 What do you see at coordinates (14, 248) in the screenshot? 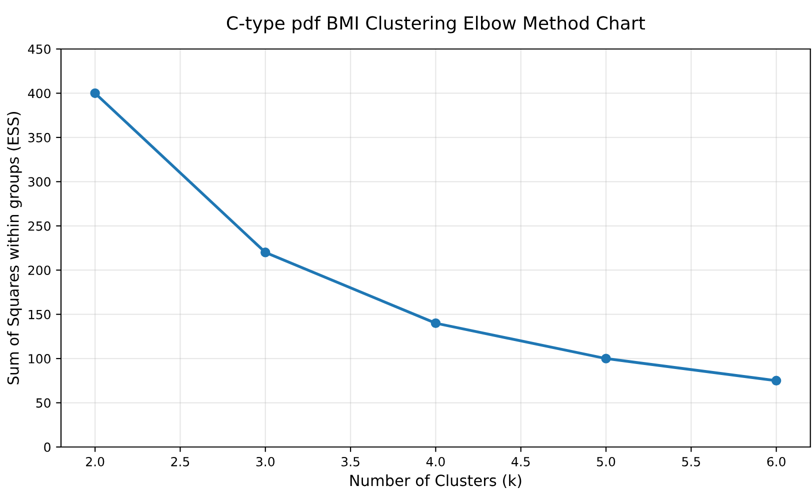
I see `y-axis-title: Sum of Squares within groups (ESS)` at bounding box center [14, 248].